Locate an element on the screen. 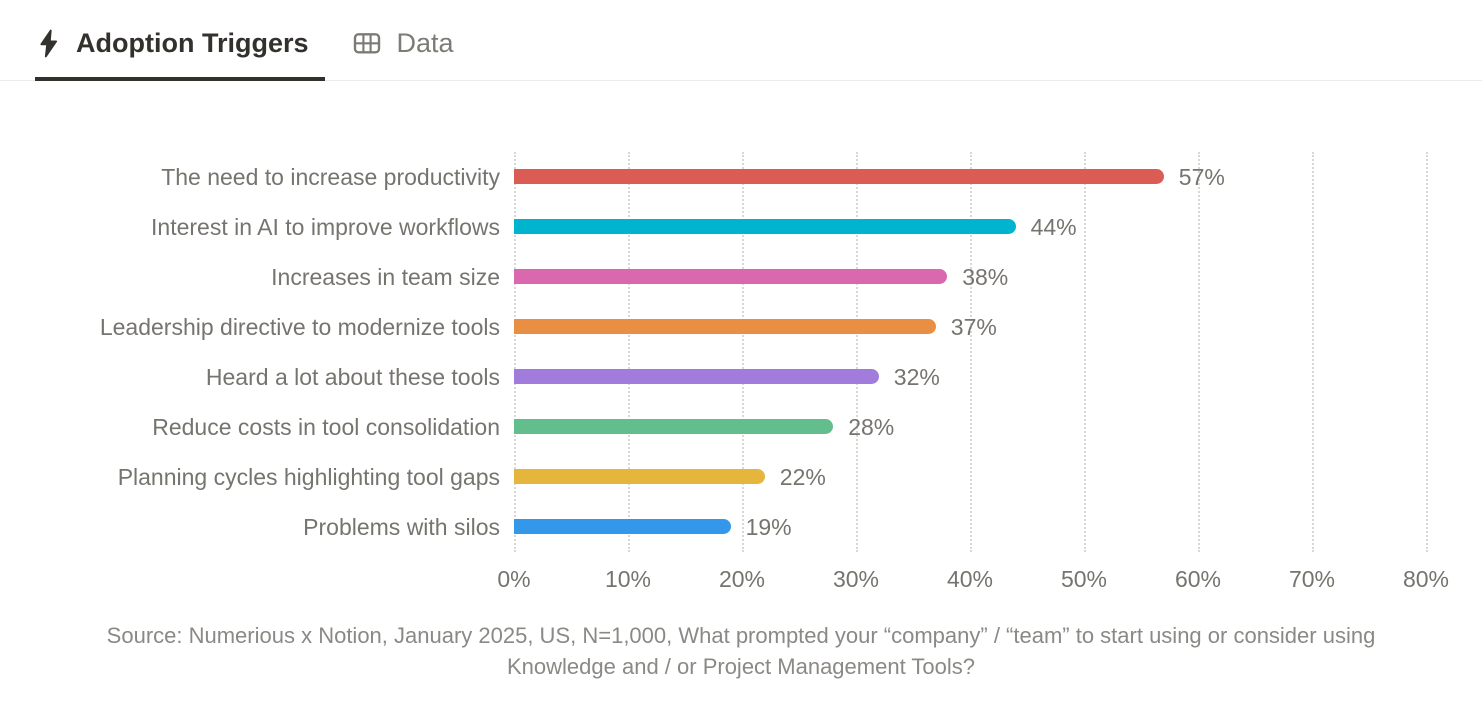 This screenshot has height=722, width=1482. category-label: Heard a lot about these tools is located at coordinates (352, 377).